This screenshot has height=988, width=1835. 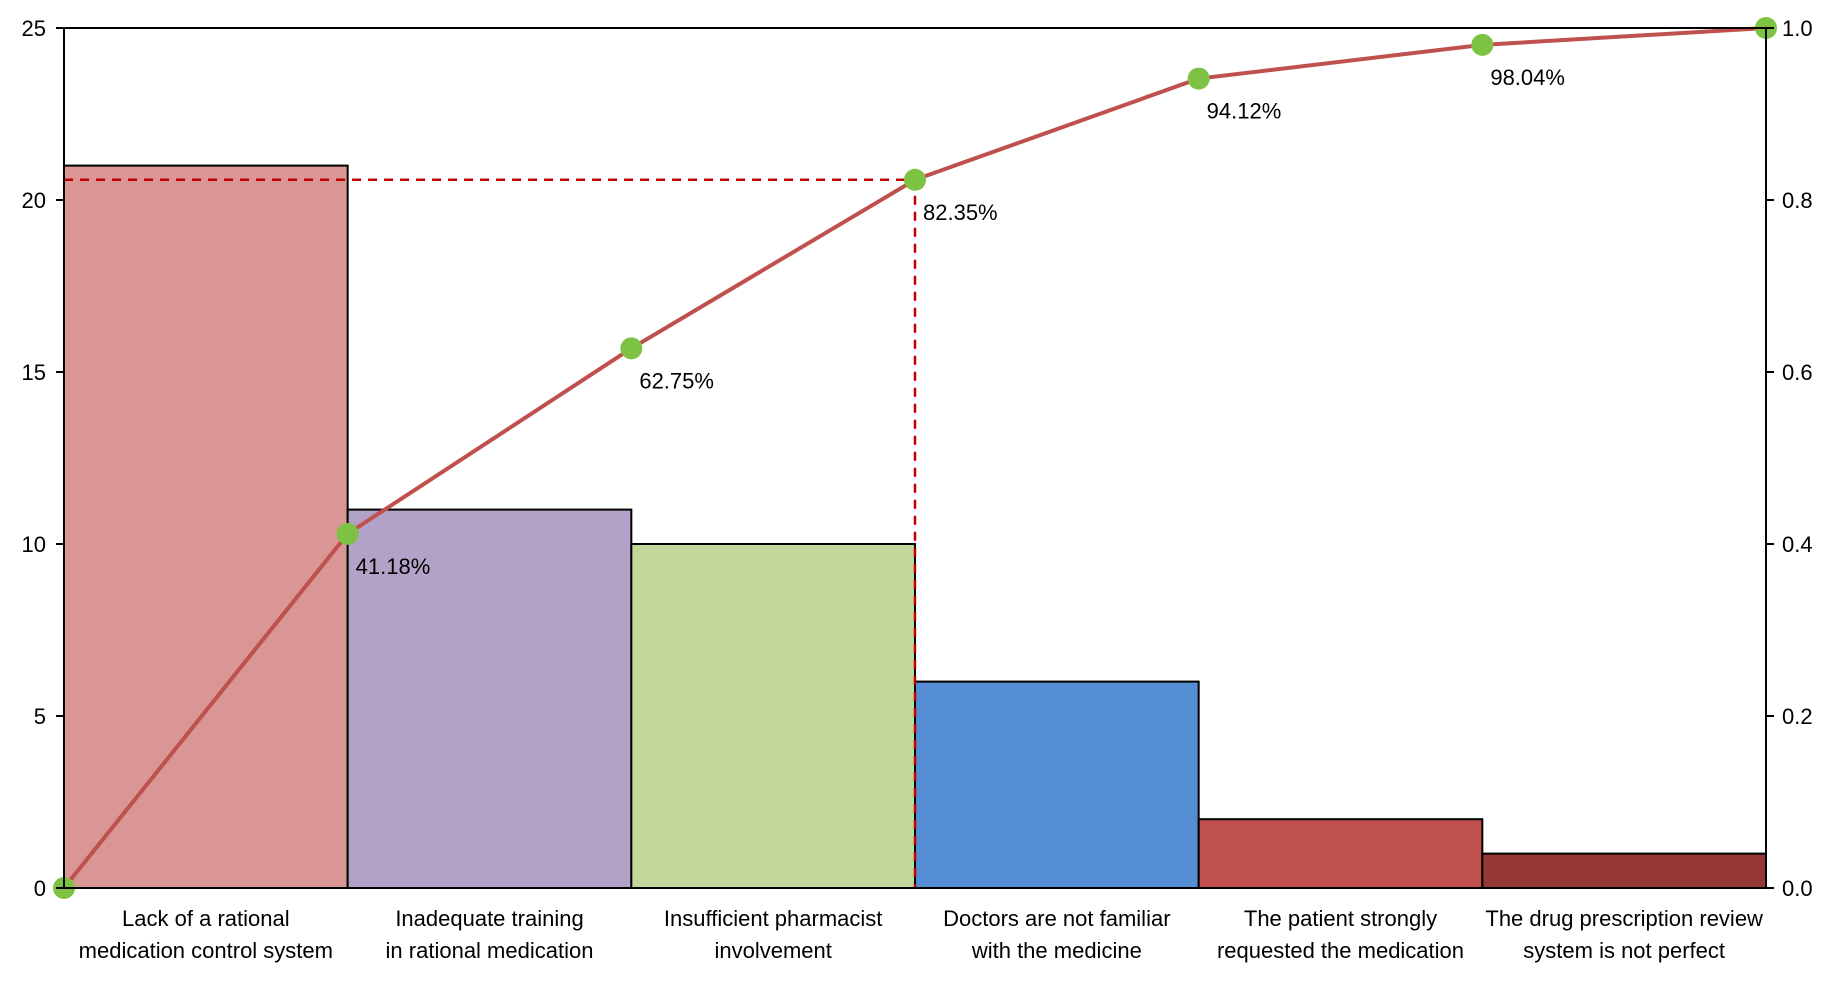 I want to click on category-label-3: Insufficient pharmacist involvement, so click(x=773, y=934).